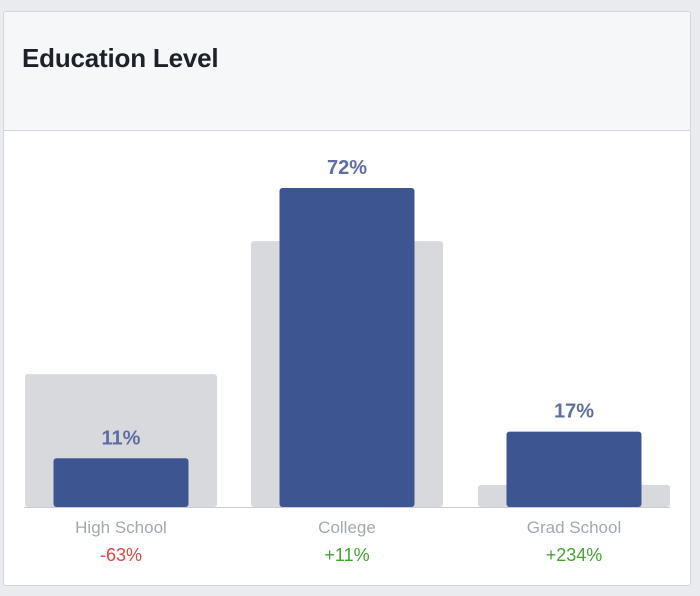  What do you see at coordinates (121, 527) in the screenshot?
I see `category-label-high-school: High School` at bounding box center [121, 527].